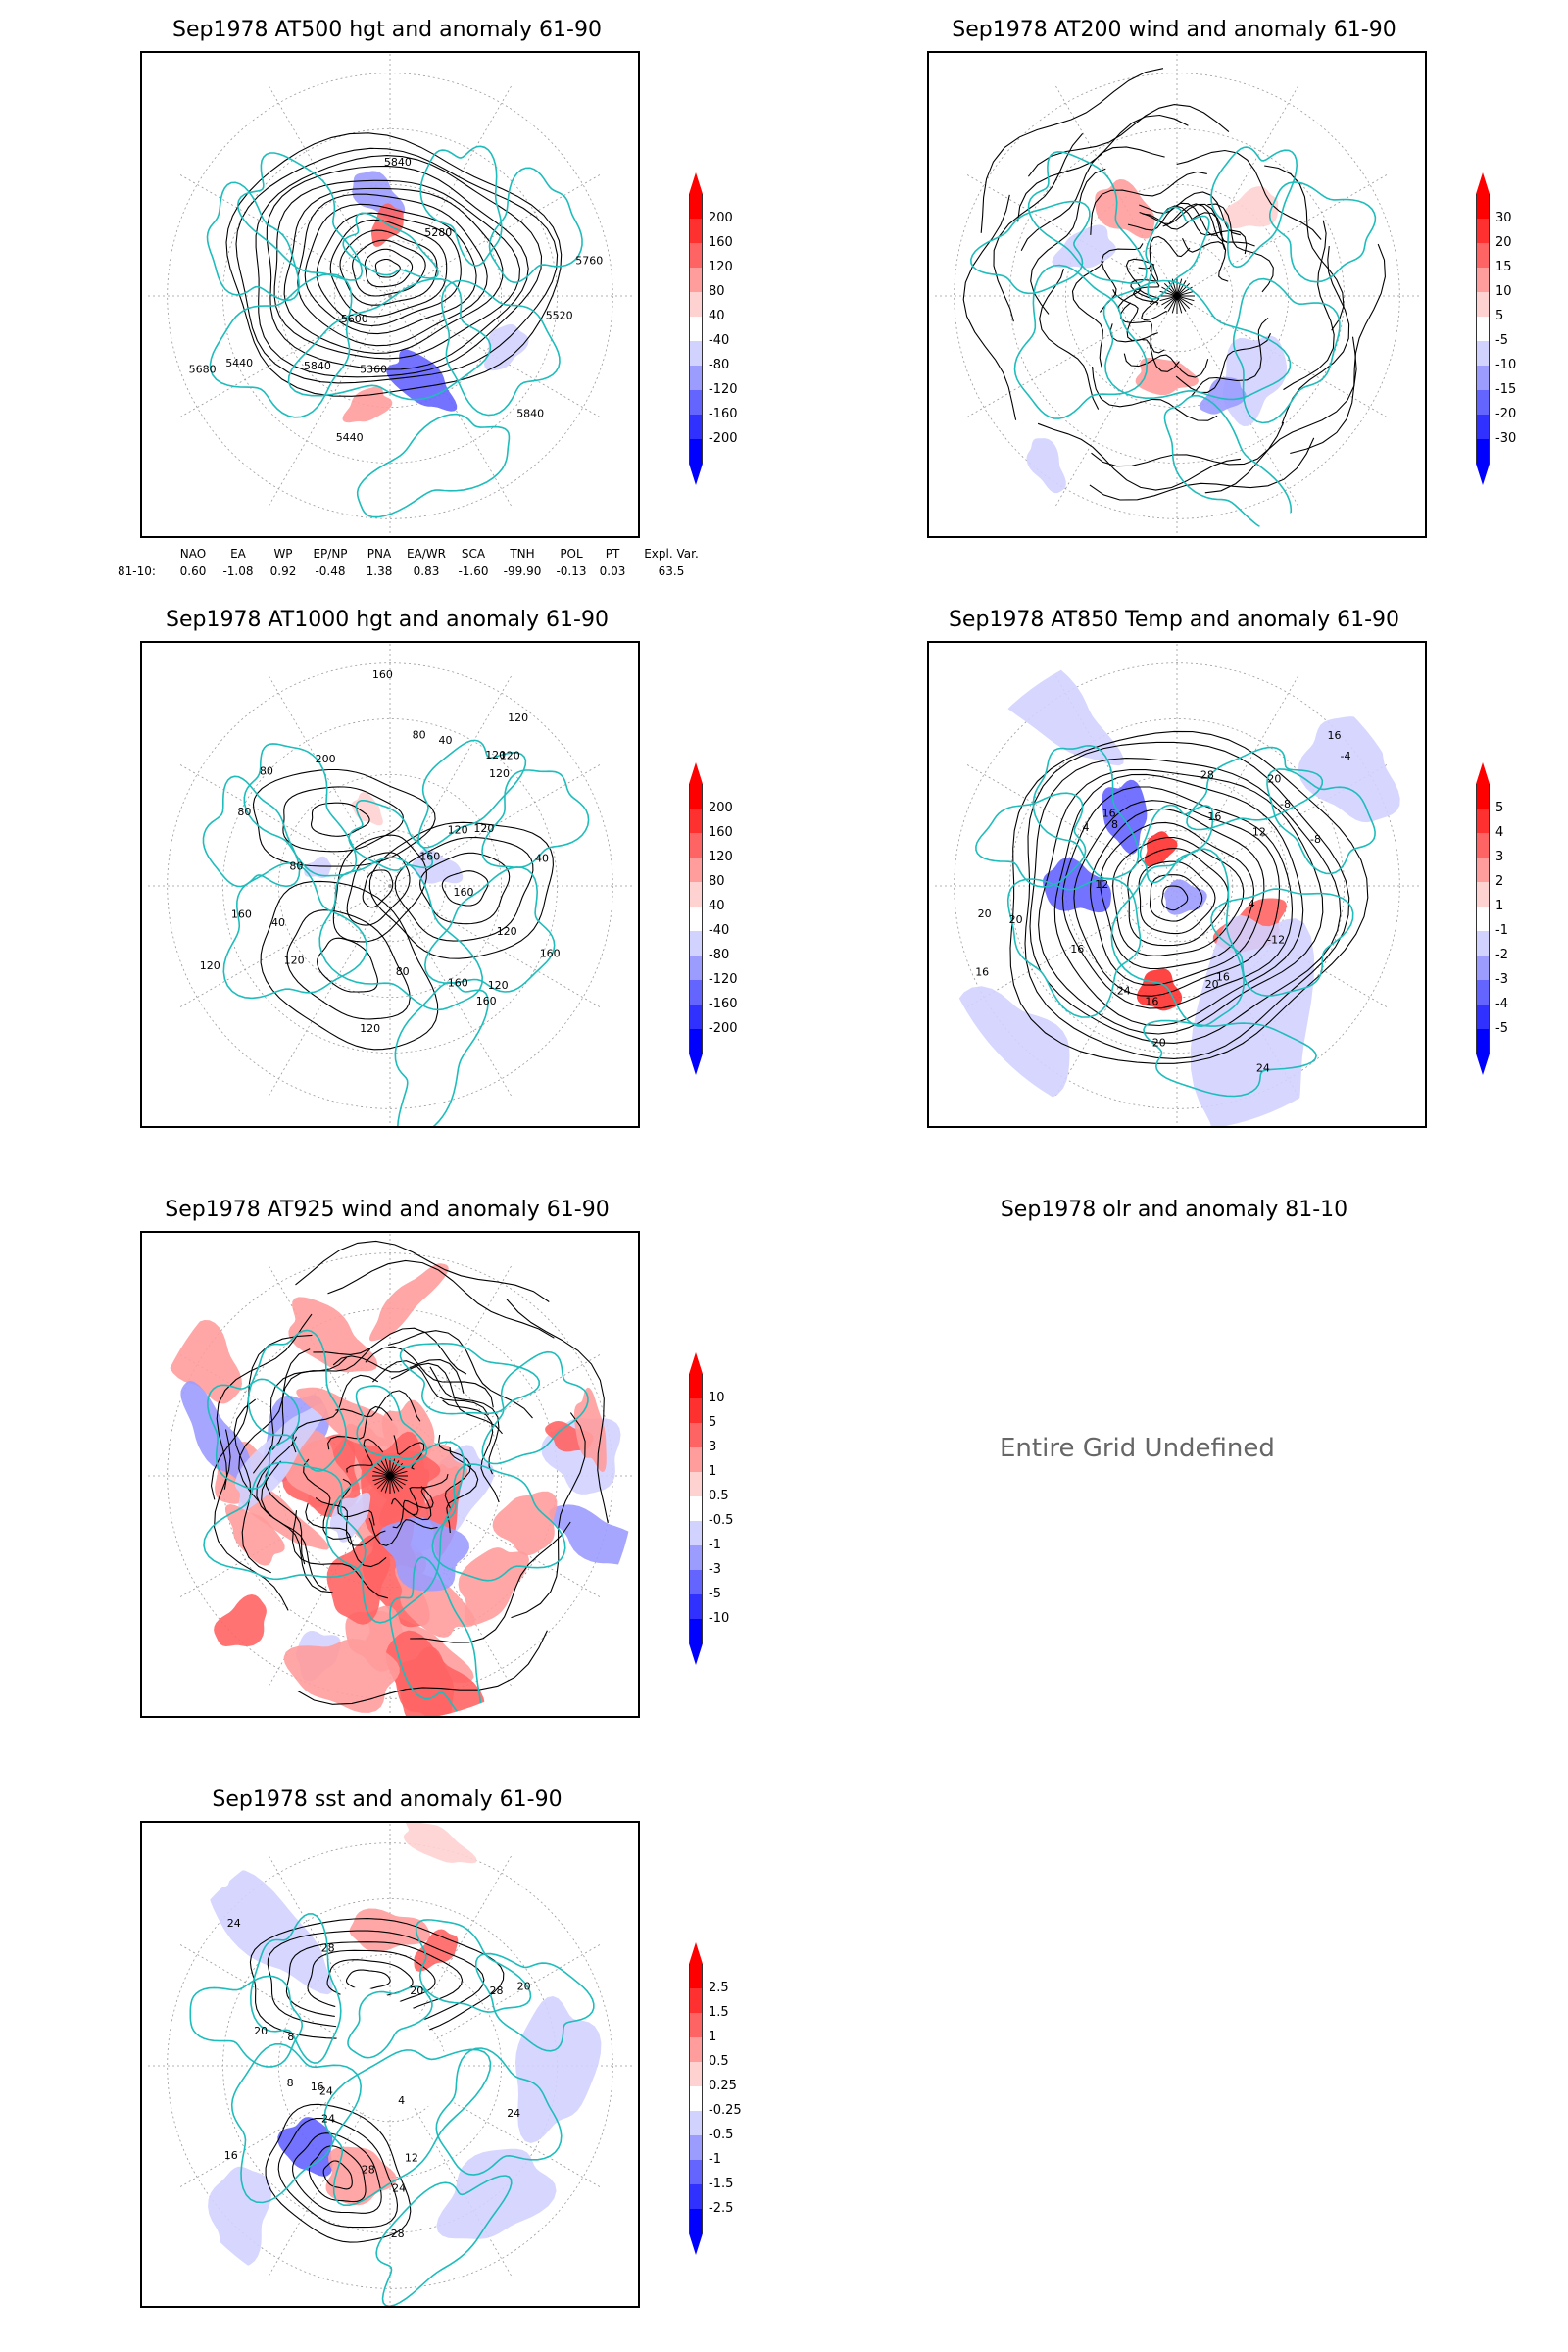 The image size is (1568, 2352). Describe the element at coordinates (717, 881) in the screenshot. I see `colorbar-tick-label: 80` at that location.